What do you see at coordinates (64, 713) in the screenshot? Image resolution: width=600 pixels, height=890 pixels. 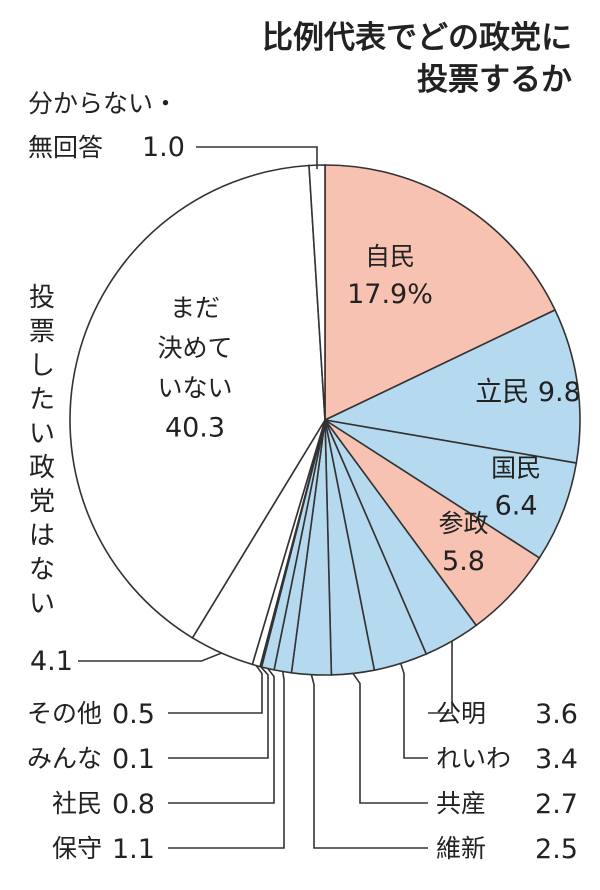 I see `name-slice-11: その他` at bounding box center [64, 713].